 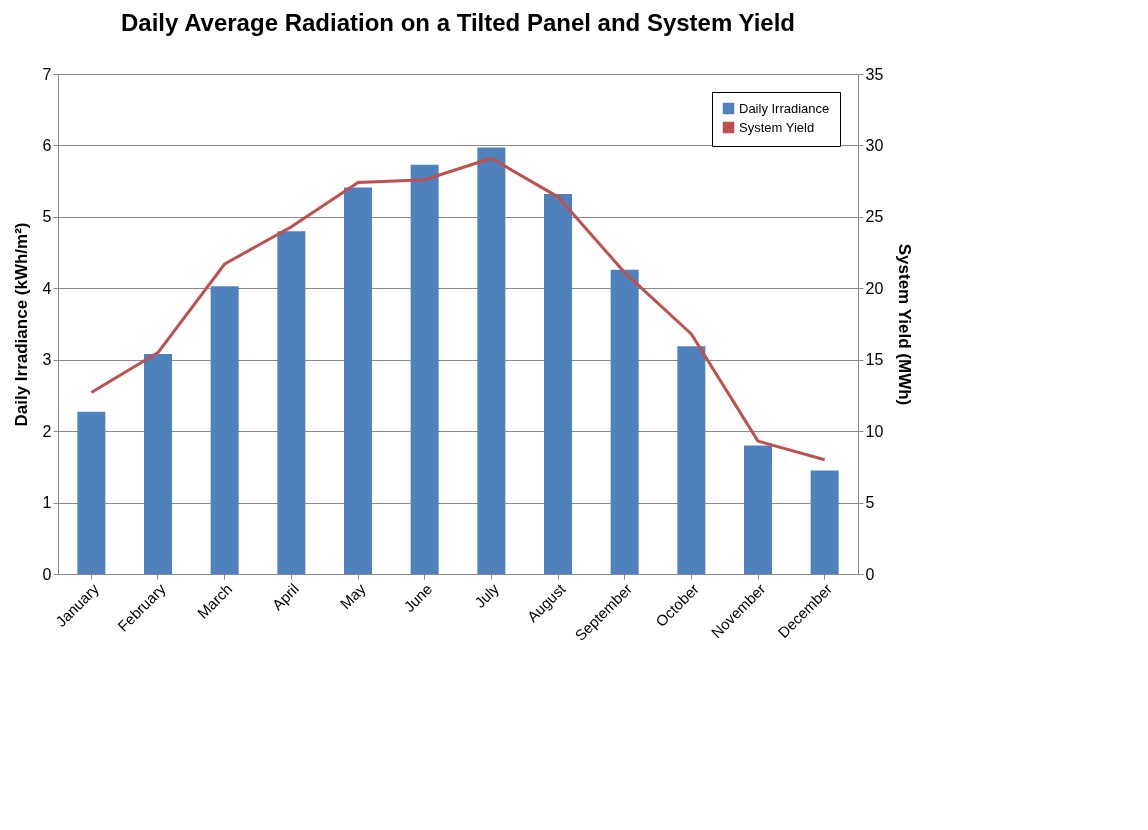 What do you see at coordinates (874, 431) in the screenshot?
I see `y2-tick-label: 10` at bounding box center [874, 431].